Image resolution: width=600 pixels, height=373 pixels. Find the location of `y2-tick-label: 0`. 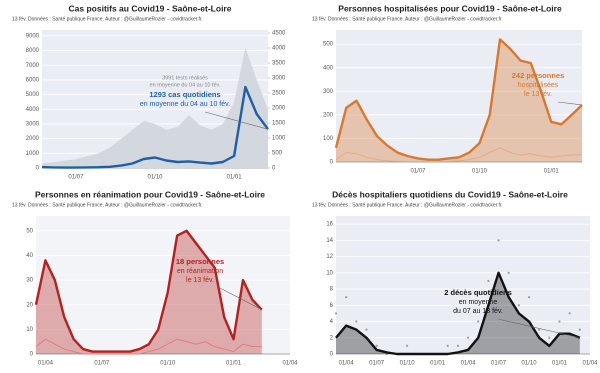

y2-tick-label: 0 is located at coordinates (274, 169).